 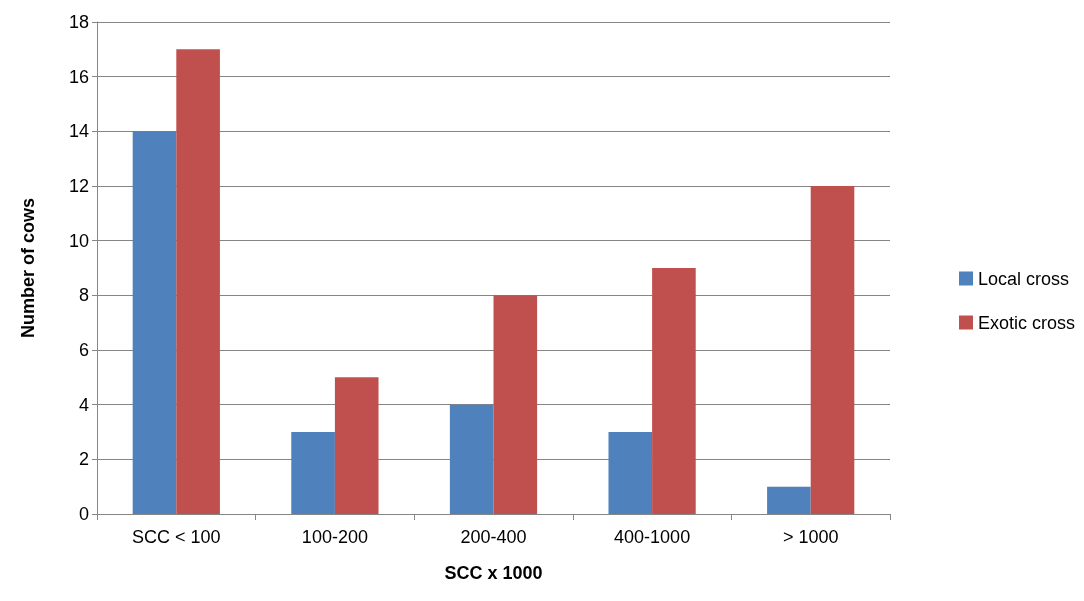 What do you see at coordinates (78, 240) in the screenshot?
I see `y-tick-label: 10` at bounding box center [78, 240].